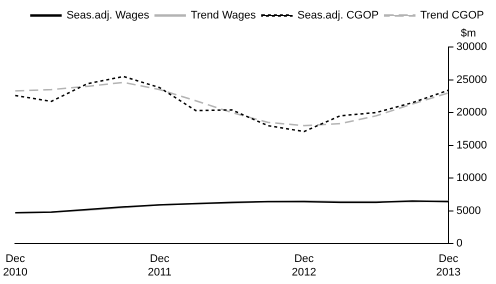  Describe the element at coordinates (232, 104) in the screenshot. I see `line-series` at that location.